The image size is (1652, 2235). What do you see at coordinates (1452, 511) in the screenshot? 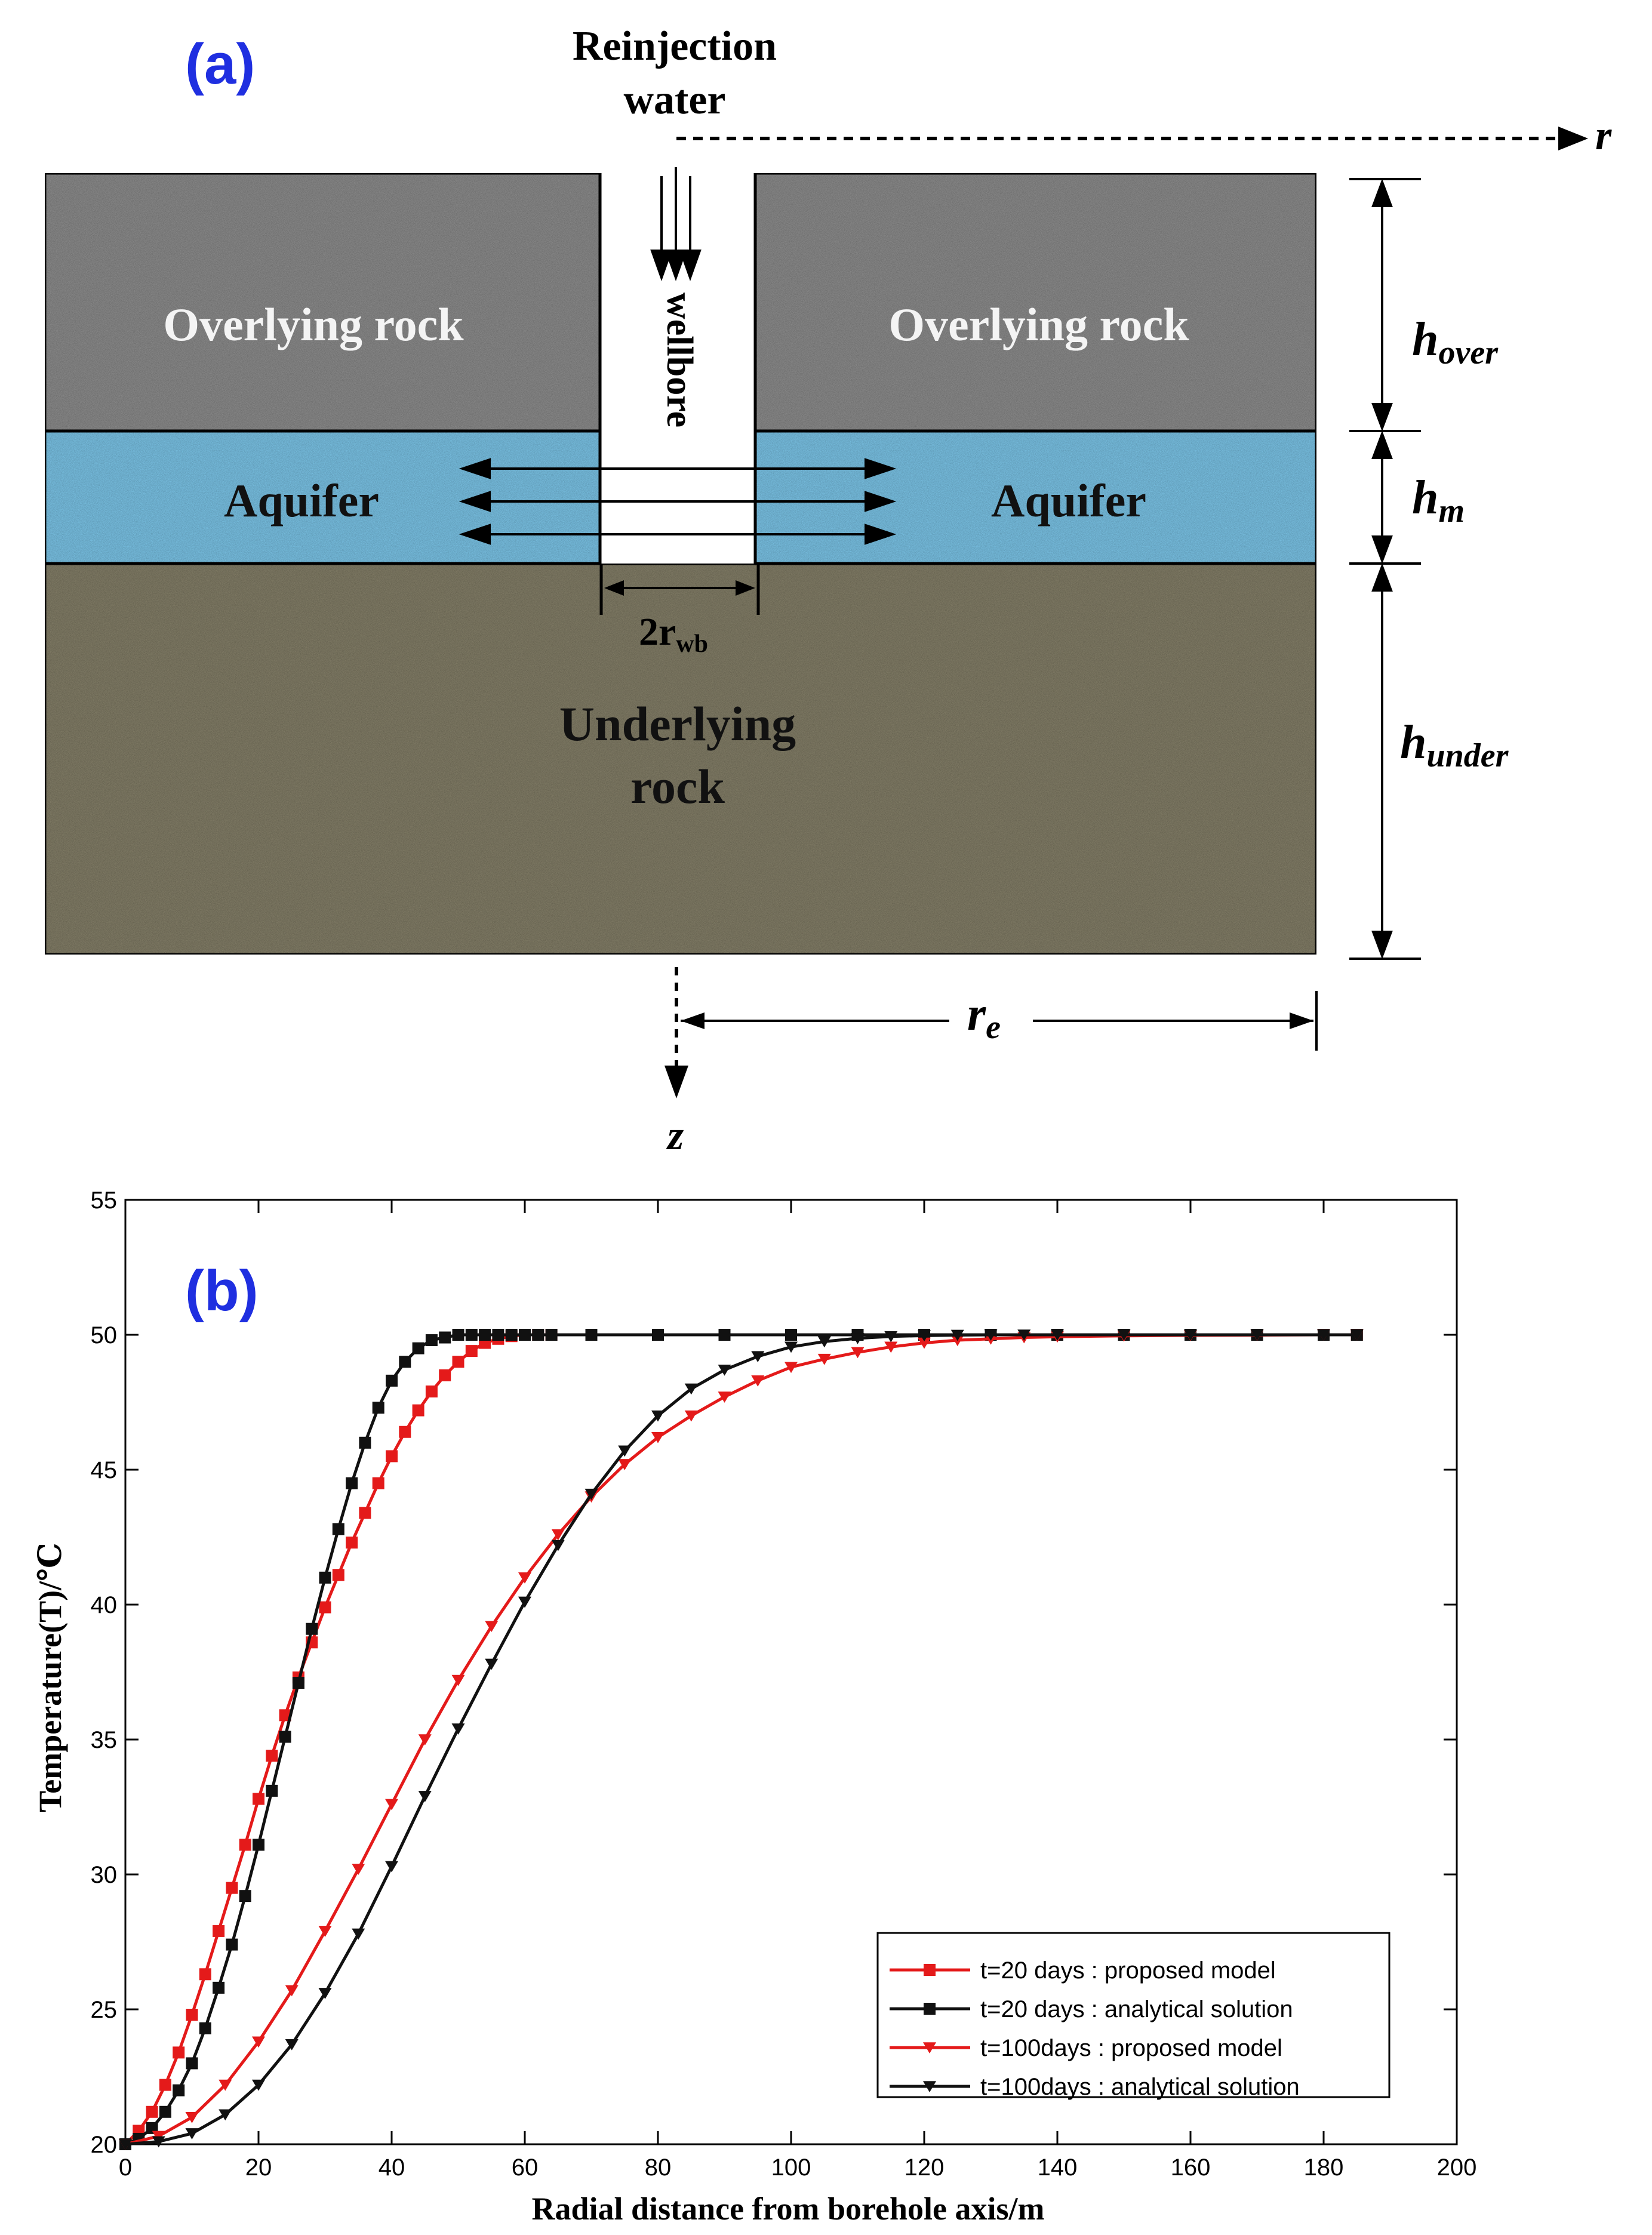
I see `h-m-sub: m` at bounding box center [1452, 511].